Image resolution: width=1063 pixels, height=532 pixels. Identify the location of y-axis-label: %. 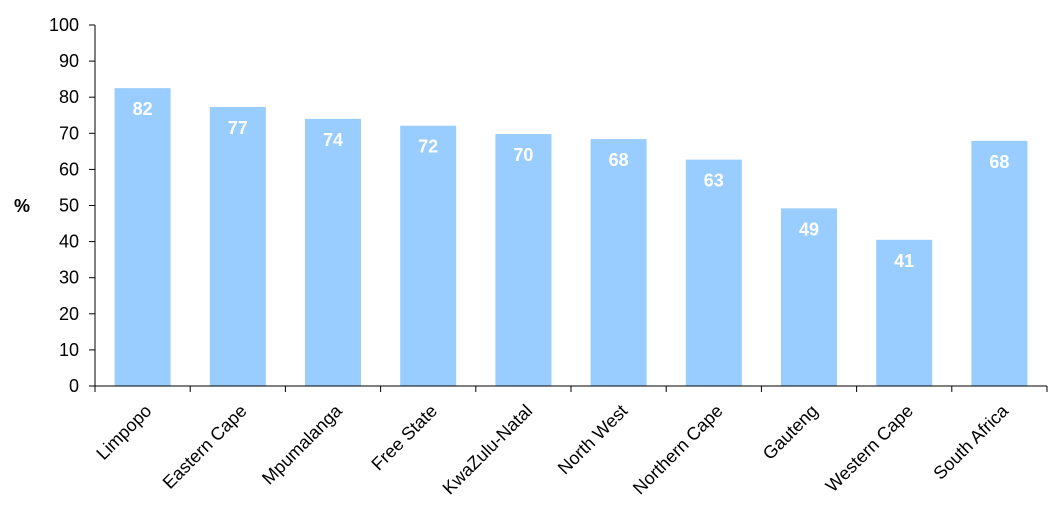
(22, 206).